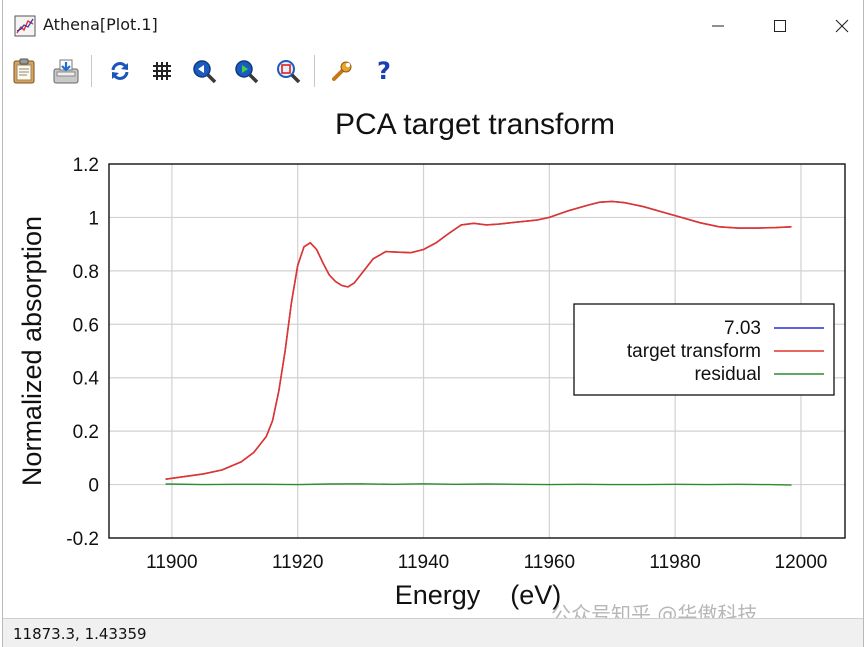 The width and height of the screenshot is (865, 647). I want to click on save-button, so click(66, 71).